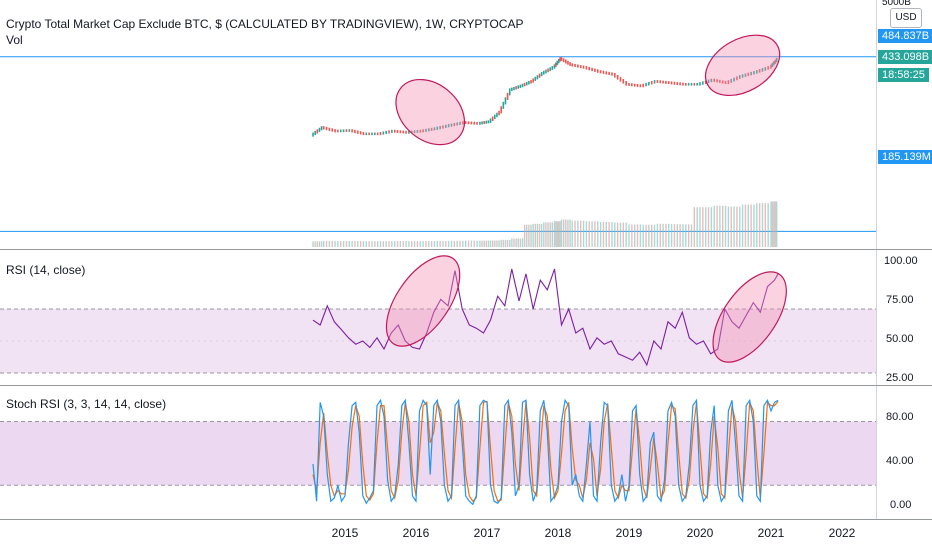 The image size is (932, 550). I want to click on rsi-tick-50: 50.00, so click(900, 339).